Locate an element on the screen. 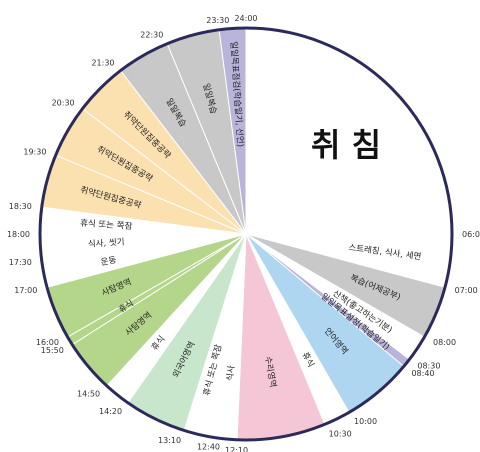 This screenshot has width=480, height=452. segment-label: 운동 is located at coordinates (108, 261).